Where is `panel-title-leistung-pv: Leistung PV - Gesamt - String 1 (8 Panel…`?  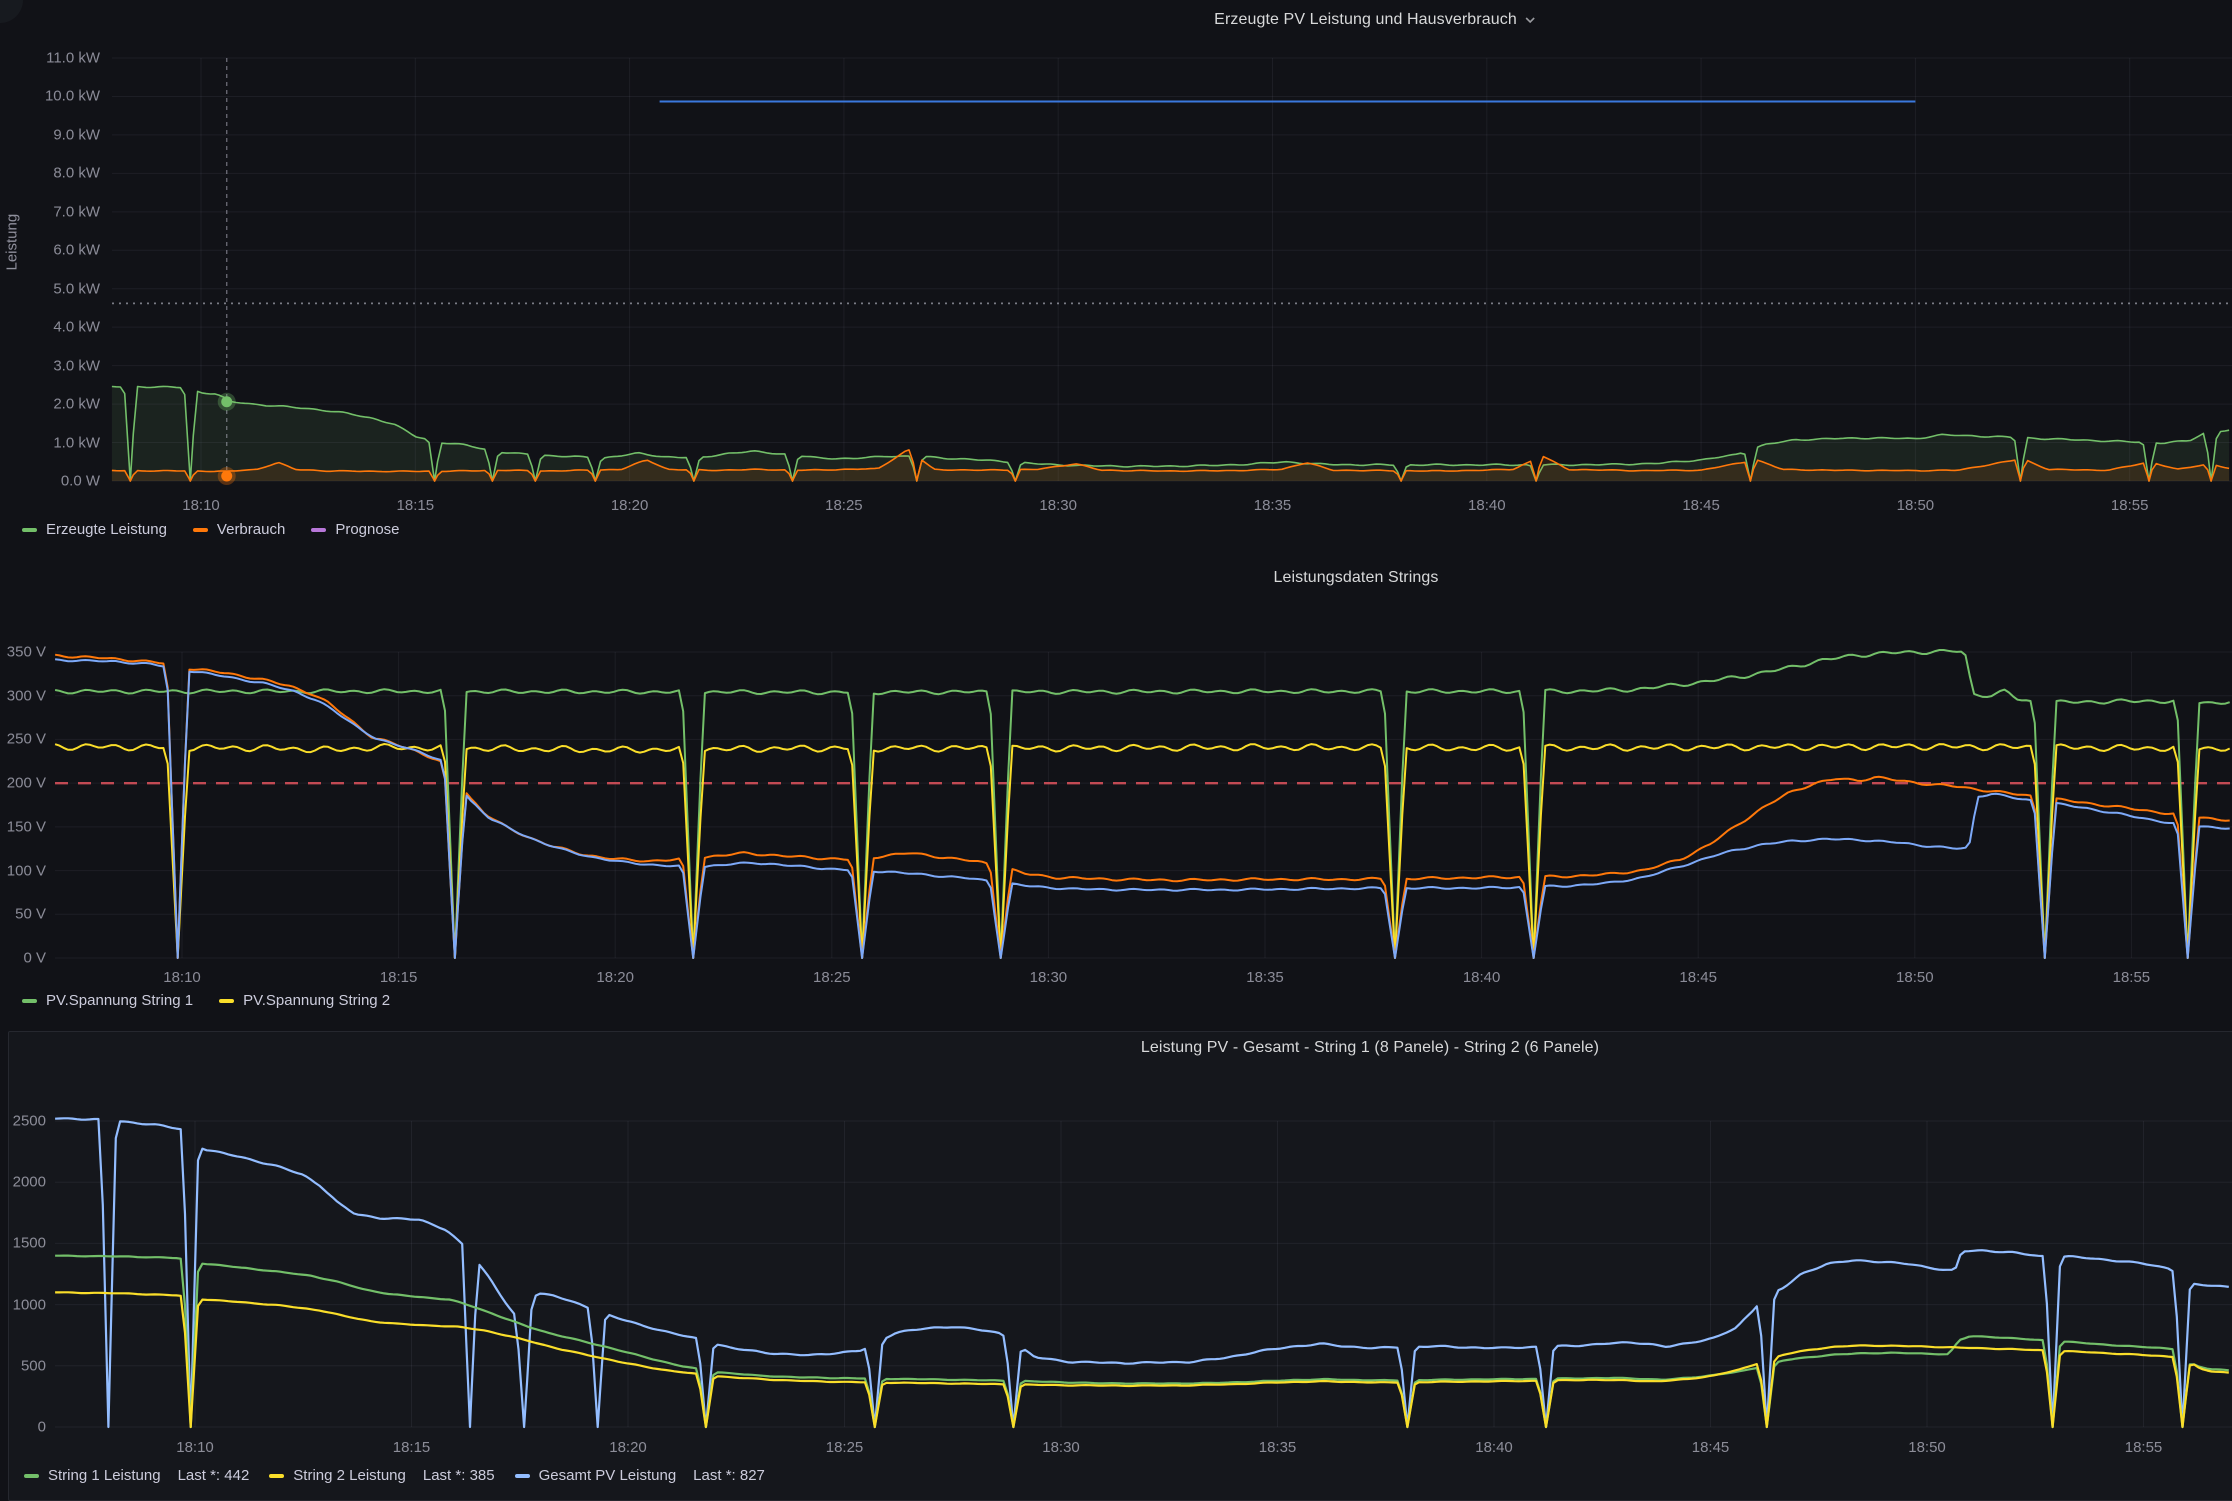
panel-title-leistung-pv: Leistung PV - Gesamt - String 1 (8 Panel… is located at coordinates (1370, 1048).